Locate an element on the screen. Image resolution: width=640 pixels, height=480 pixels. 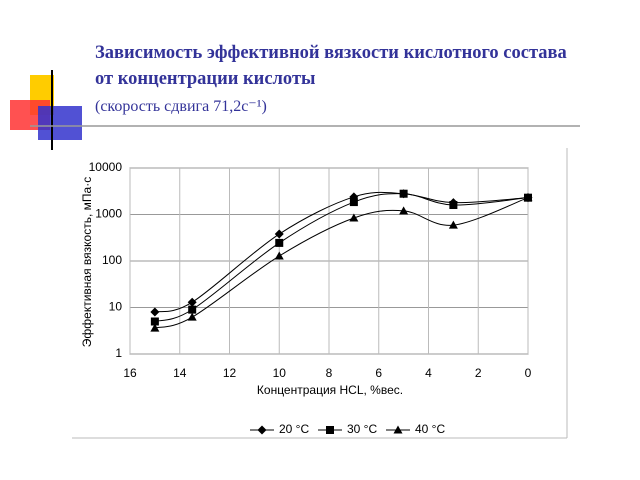
y-tick-label: 1000 is located at coordinates (108, 214).